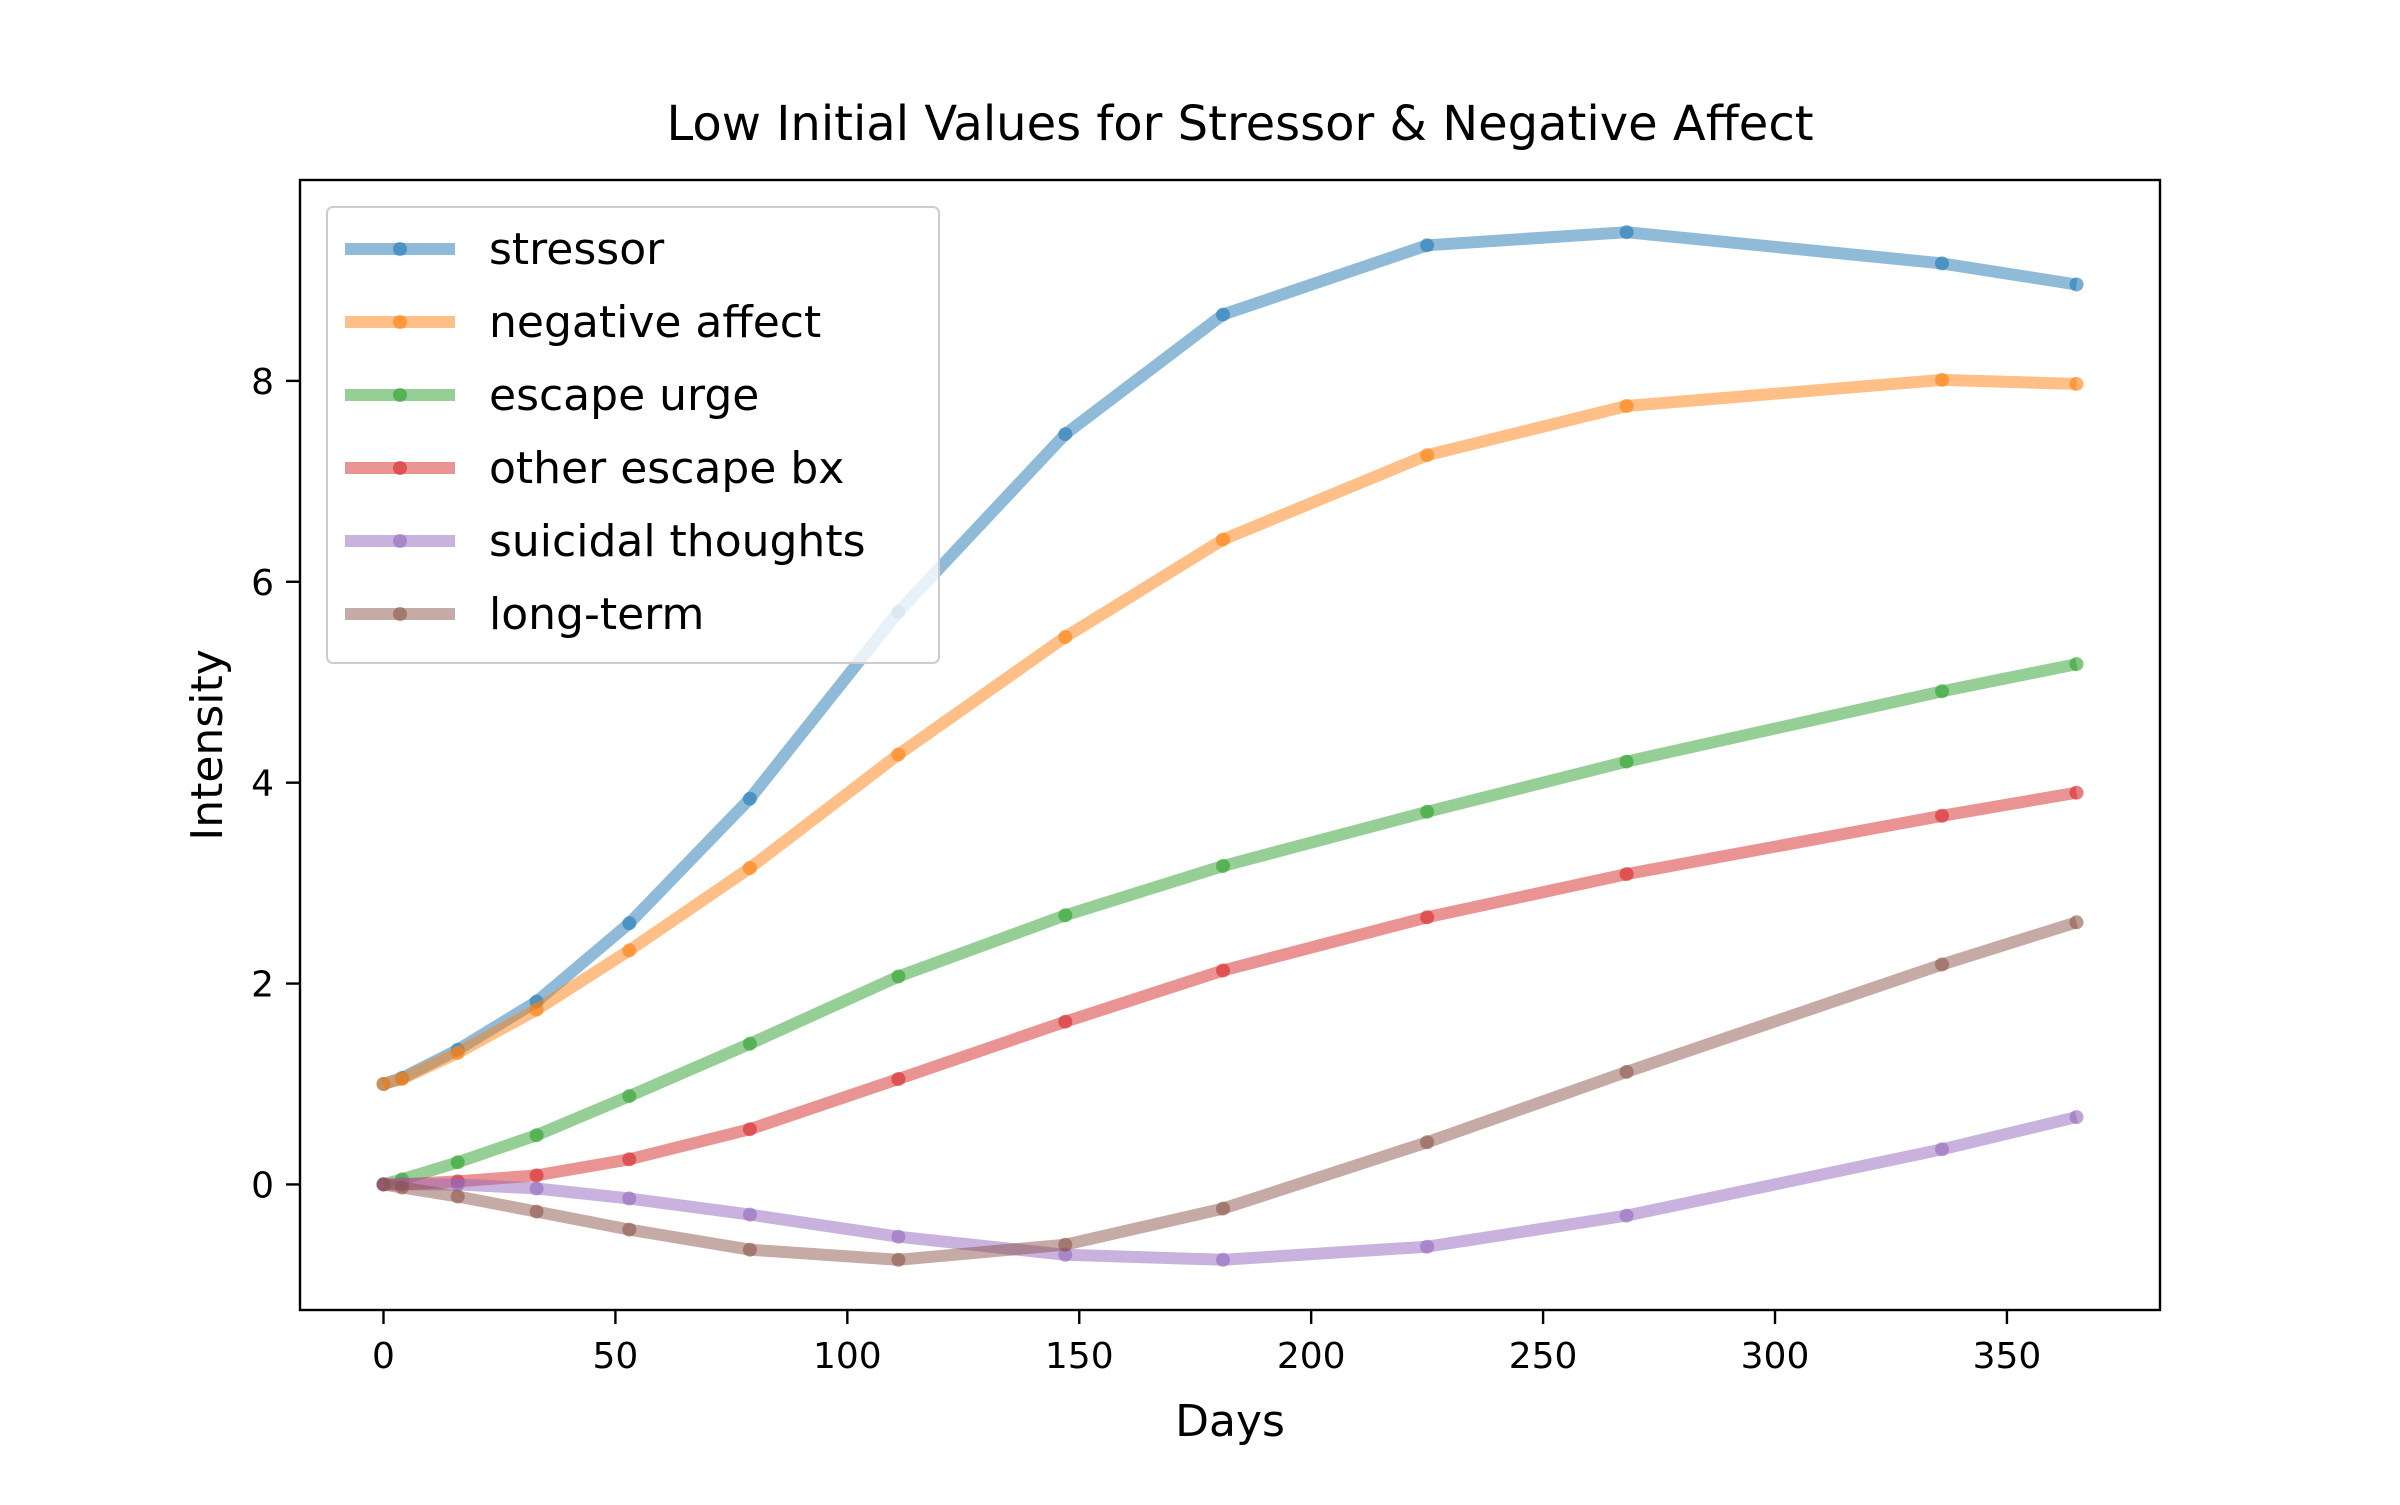  I want to click on x-tick-label: 150, so click(1079, 1356).